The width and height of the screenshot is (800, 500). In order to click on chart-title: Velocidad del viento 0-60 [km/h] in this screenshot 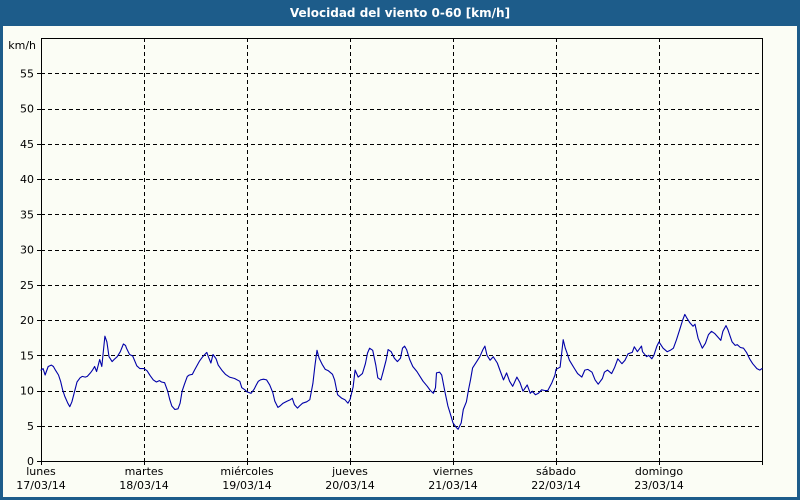, I will do `click(400, 13)`.